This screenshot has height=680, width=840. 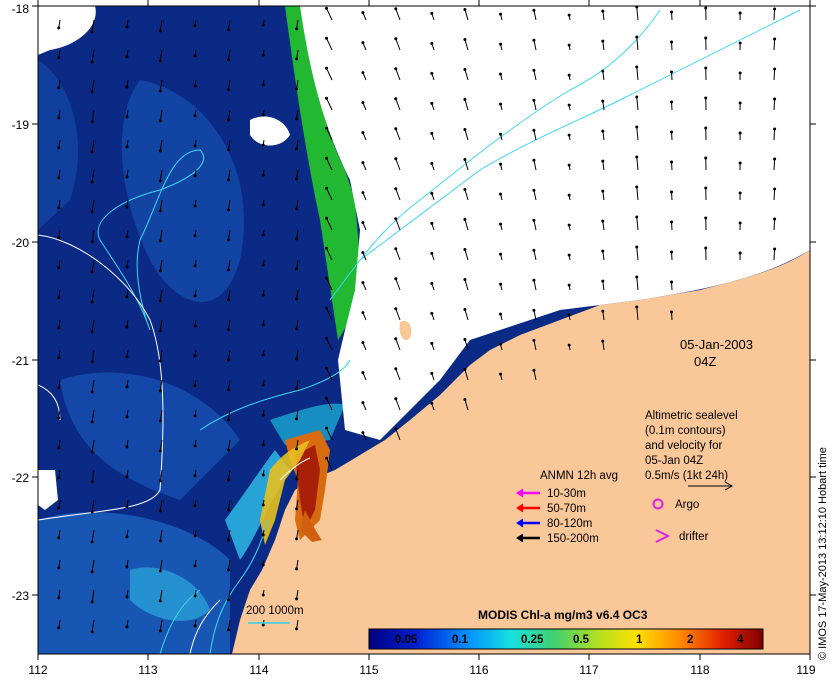 I want to click on anmn-legend-title: ANMN 12h avg, so click(x=579, y=476).